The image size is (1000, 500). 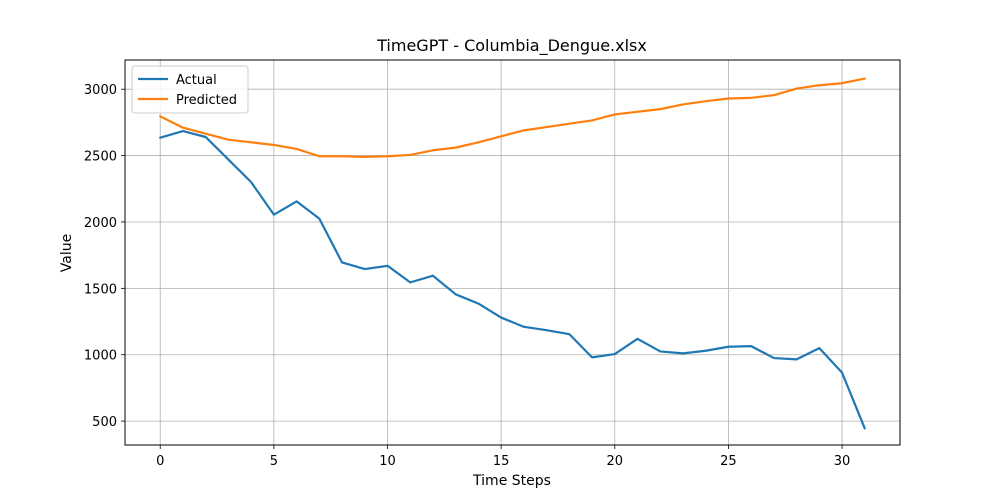 What do you see at coordinates (274, 461) in the screenshot?
I see `x-tick-label: 5` at bounding box center [274, 461].